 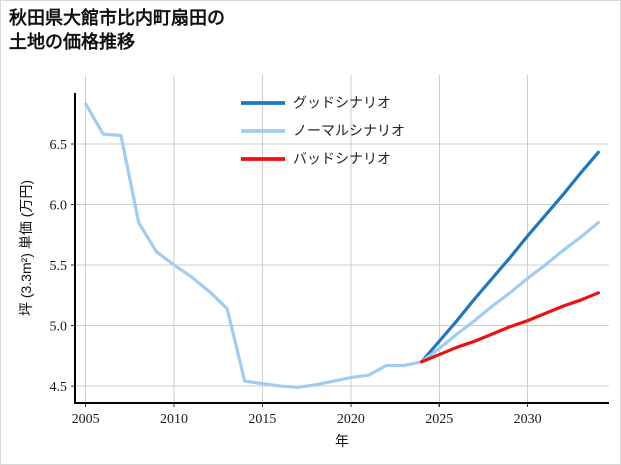 I want to click on y-tick-label: 5.0, so click(x=59, y=327).